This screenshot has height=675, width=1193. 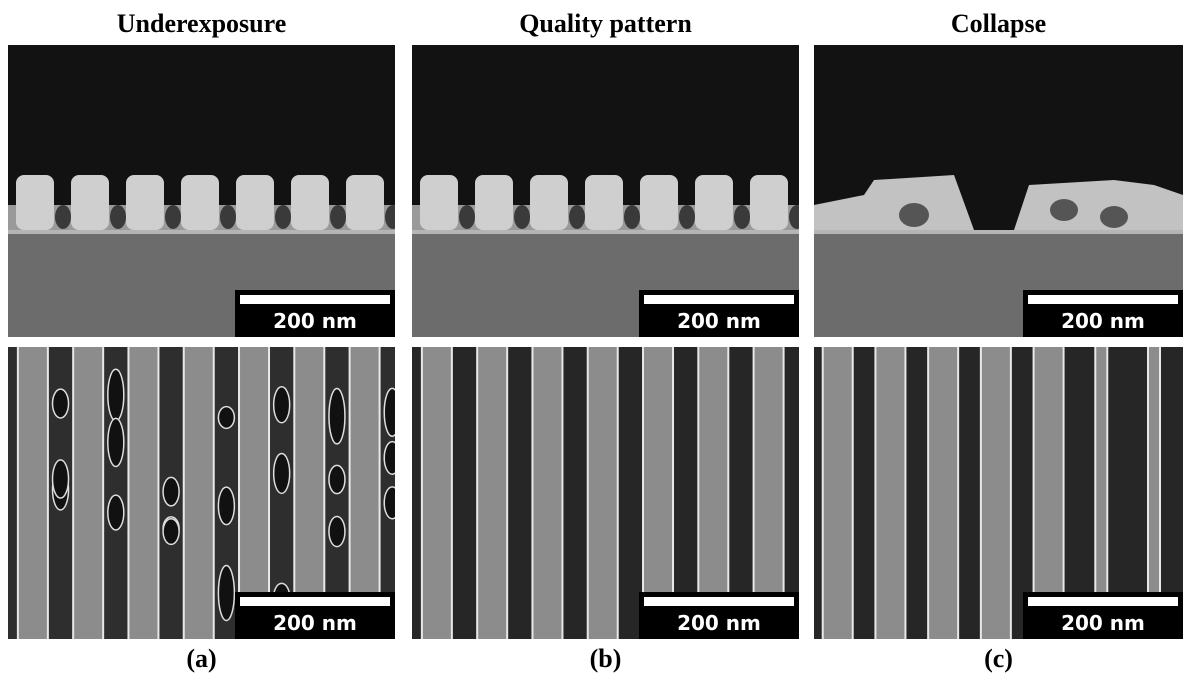 What do you see at coordinates (998, 658) in the screenshot?
I see `panel-caption: (c)` at bounding box center [998, 658].